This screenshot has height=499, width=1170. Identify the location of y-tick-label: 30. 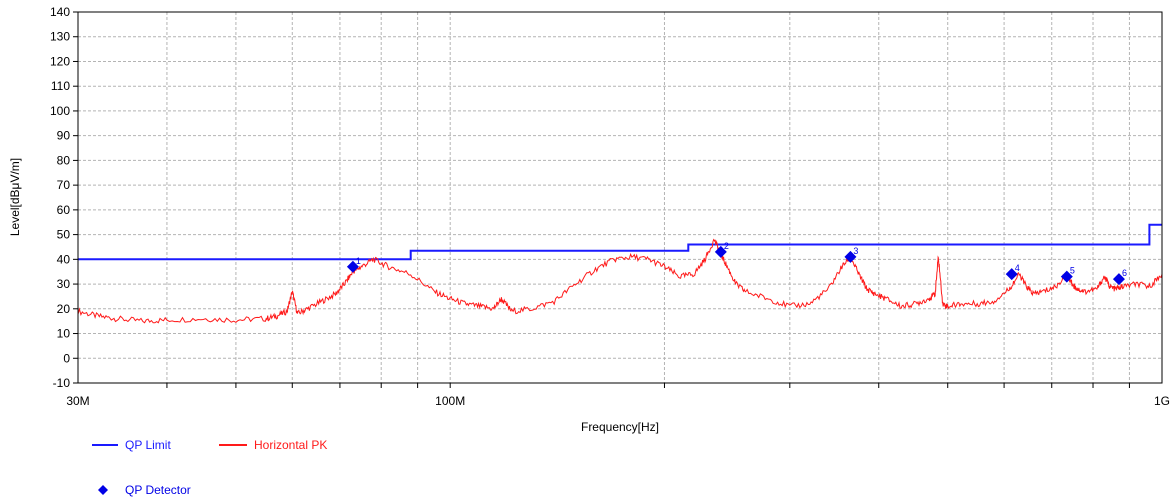
(64, 284).